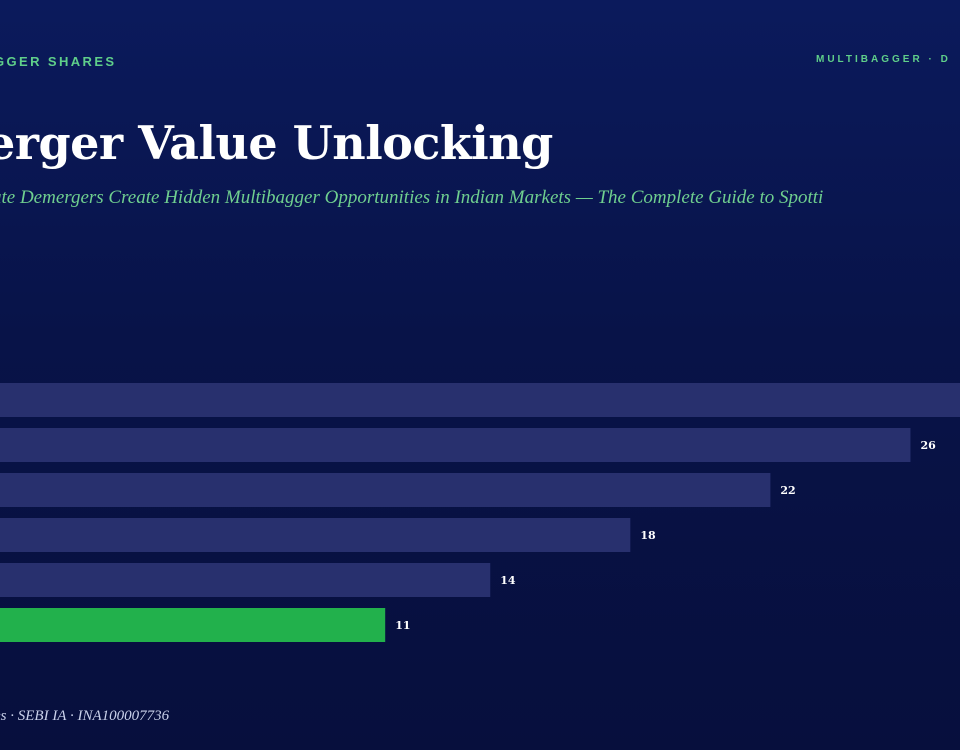 Image resolution: width=960 pixels, height=750 pixels. I want to click on bar-value-label-2: 22, so click(787, 490).